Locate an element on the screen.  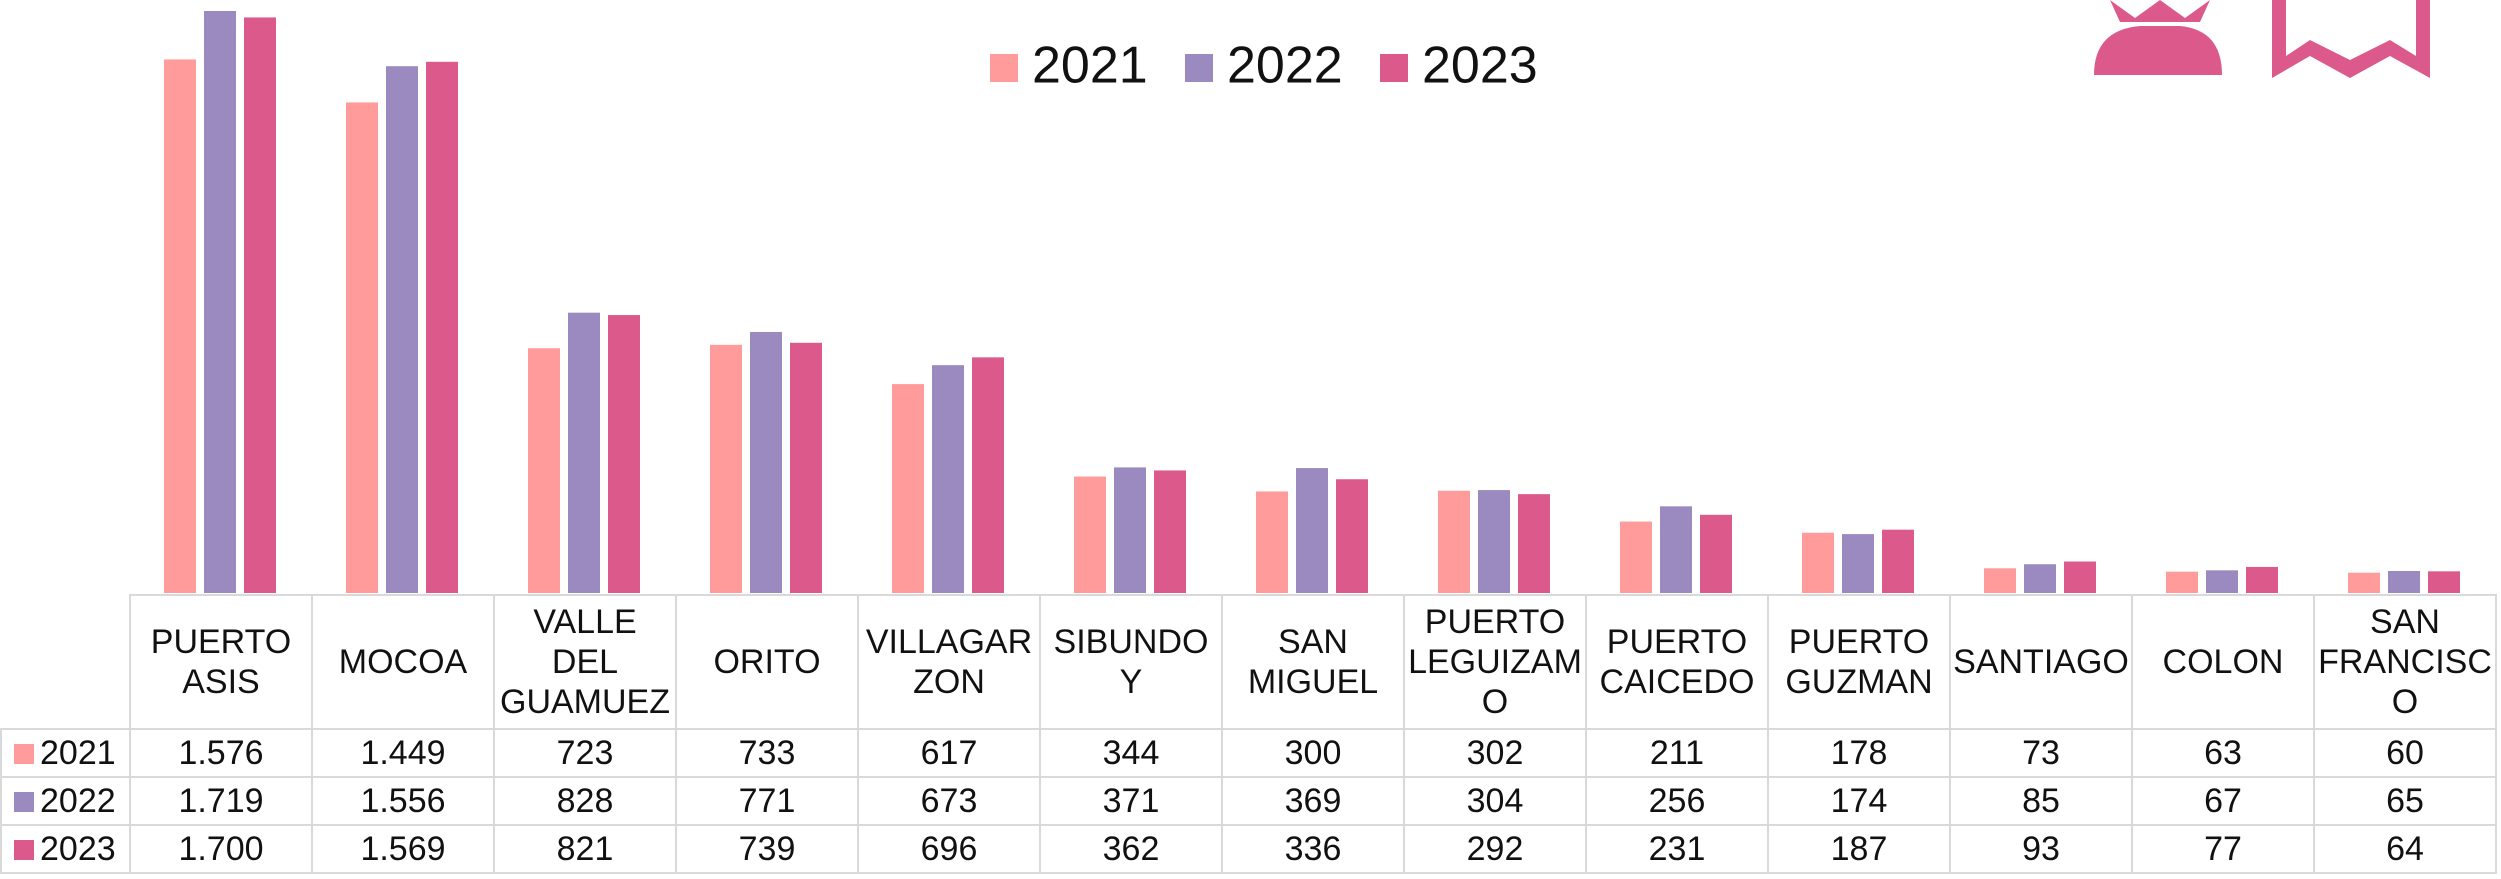
series-label: 2022 is located at coordinates (78, 801).